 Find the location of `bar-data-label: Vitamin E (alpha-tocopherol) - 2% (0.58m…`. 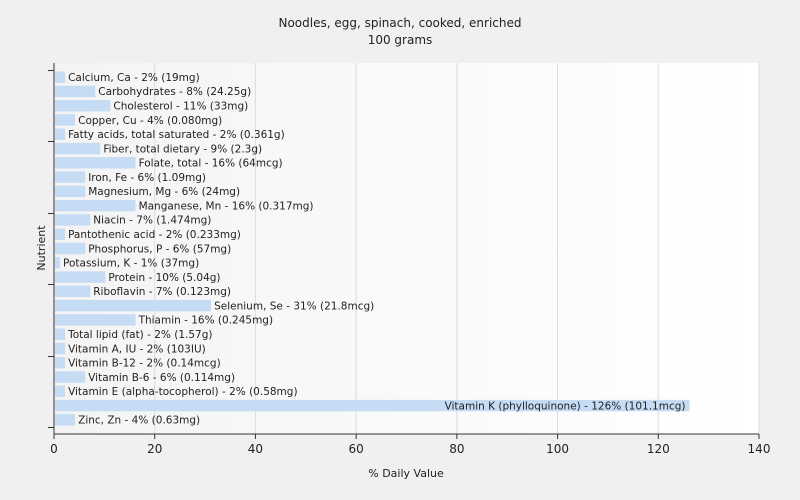

bar-data-label: Vitamin E (alpha-tocopherol) - 2% (0.58m… is located at coordinates (182, 392).